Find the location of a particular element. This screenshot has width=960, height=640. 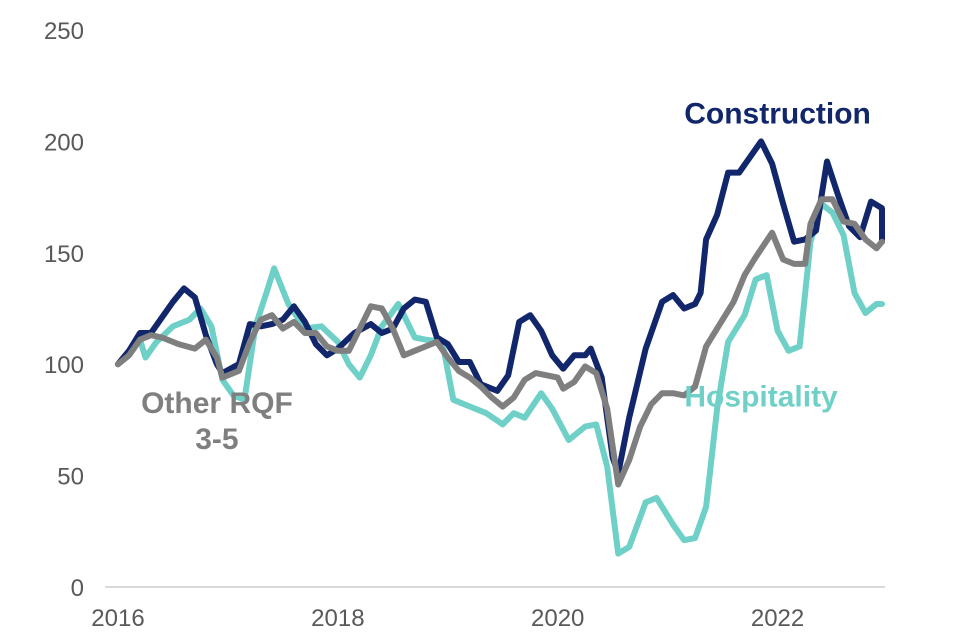

y-tick-label: 50 is located at coordinates (70, 477).